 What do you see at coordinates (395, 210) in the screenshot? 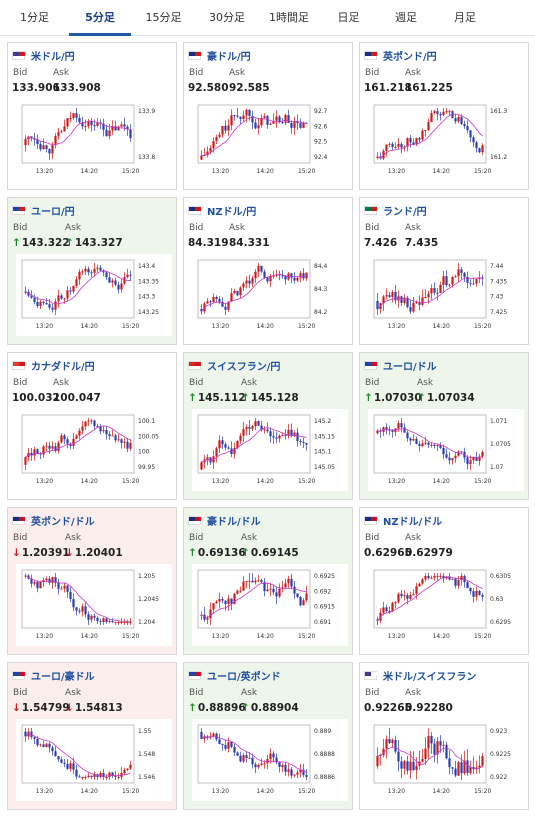
I see `currency-pair-link: ランド/円` at bounding box center [395, 210].